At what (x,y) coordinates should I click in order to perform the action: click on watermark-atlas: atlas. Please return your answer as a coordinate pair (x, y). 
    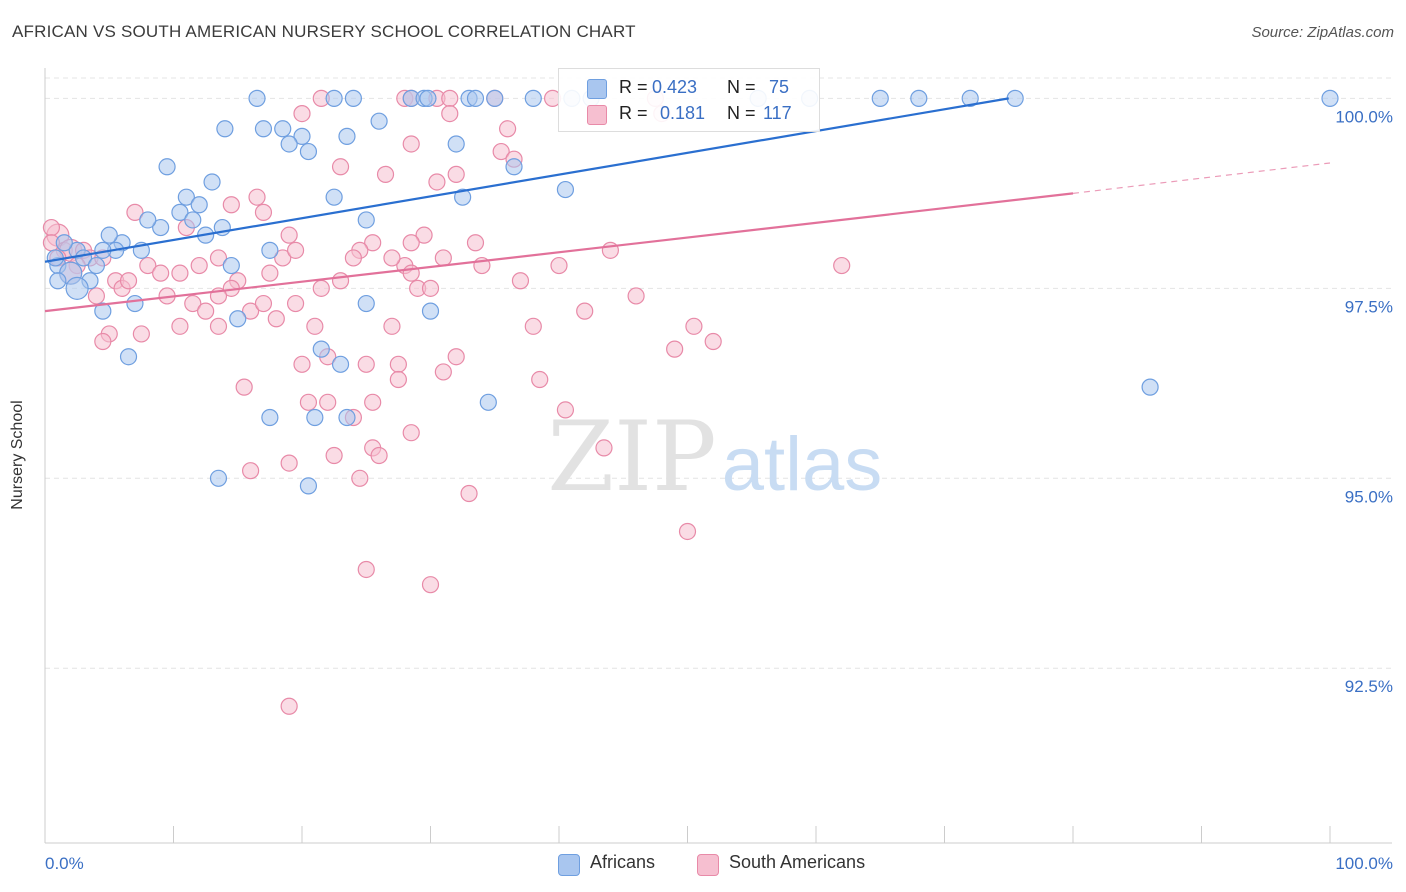
    Looking at the image, I should click on (802, 464).